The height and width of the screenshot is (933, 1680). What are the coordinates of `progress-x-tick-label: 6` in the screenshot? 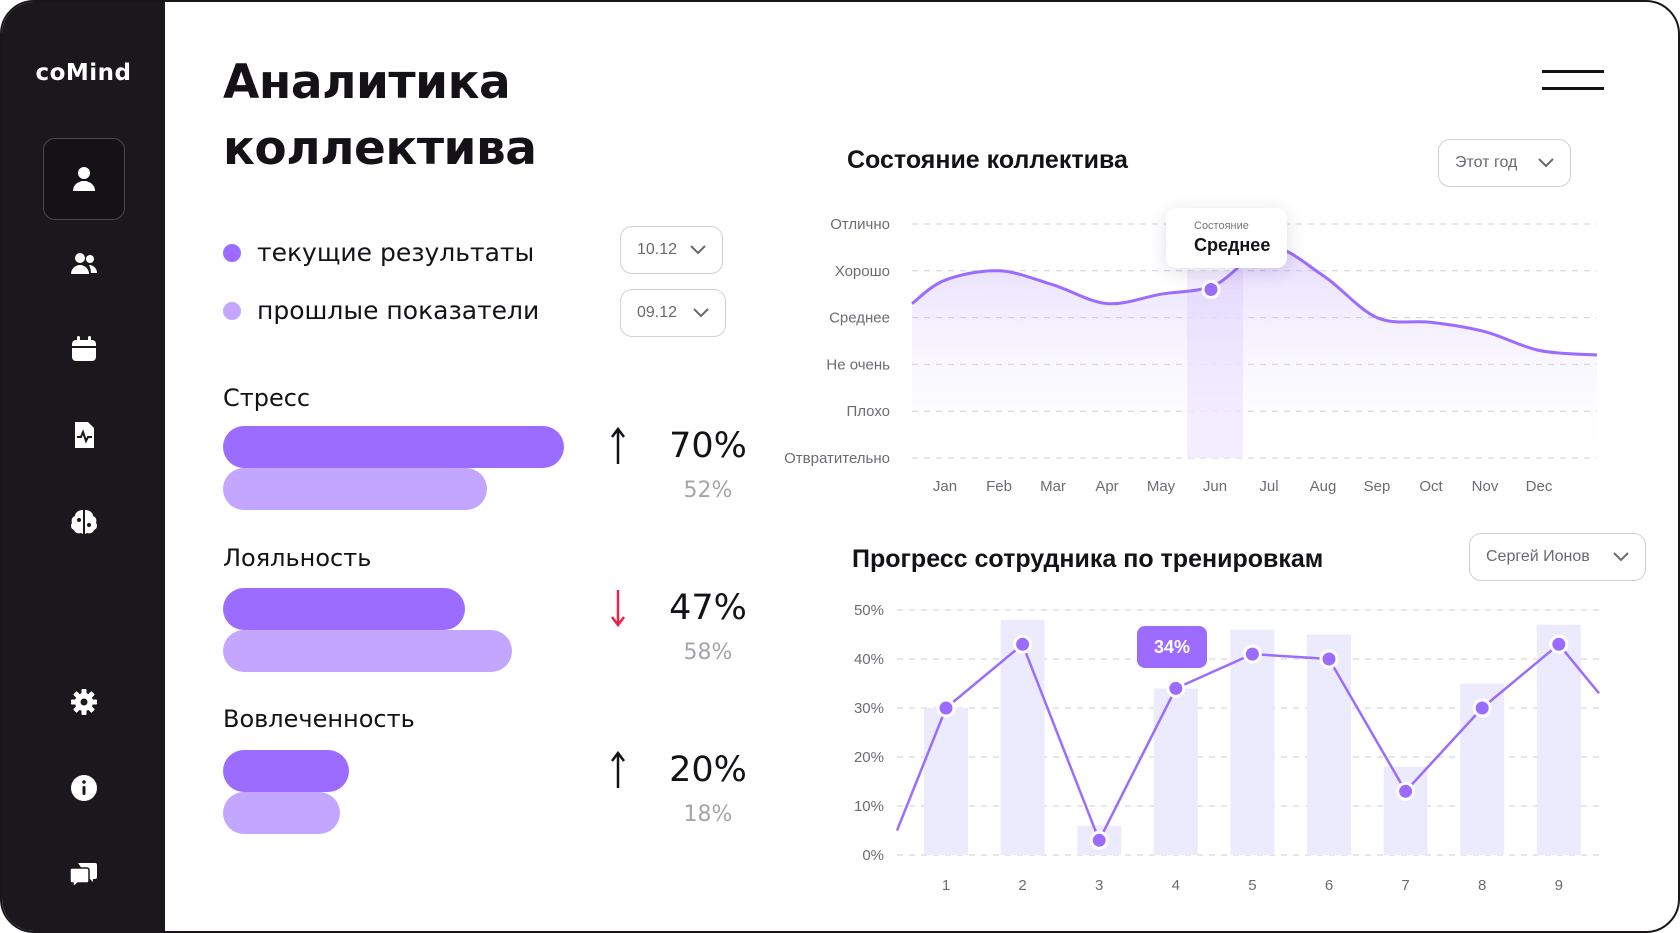 It's located at (1329, 885).